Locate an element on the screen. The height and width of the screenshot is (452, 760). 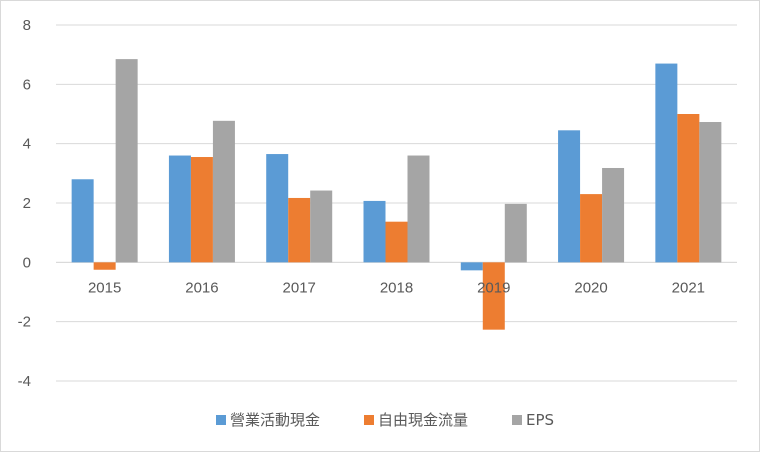
x-tick-label: 2020 is located at coordinates (590, 287).